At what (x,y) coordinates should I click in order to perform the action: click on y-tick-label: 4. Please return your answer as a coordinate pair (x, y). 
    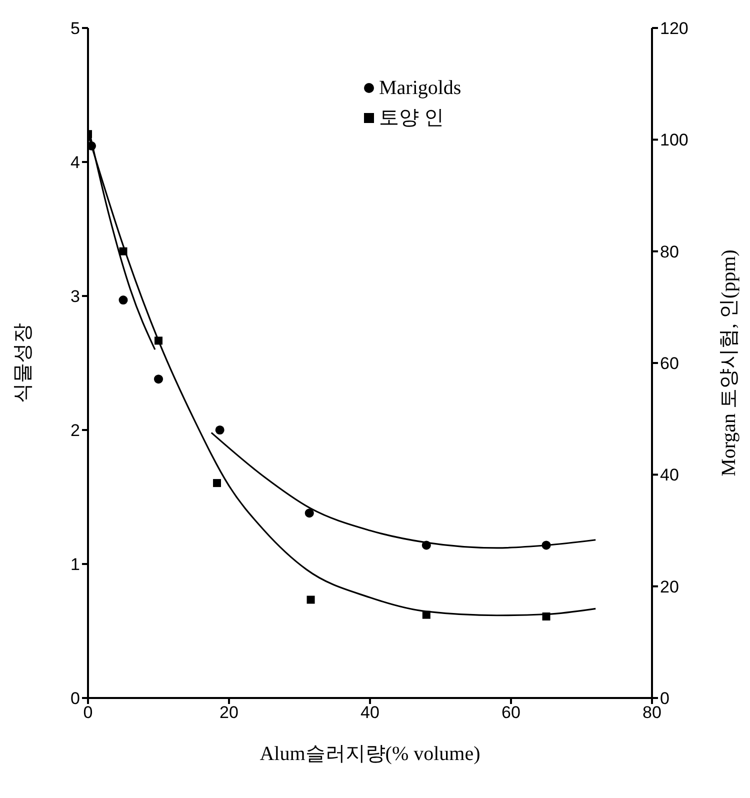
    Looking at the image, I should click on (75, 162).